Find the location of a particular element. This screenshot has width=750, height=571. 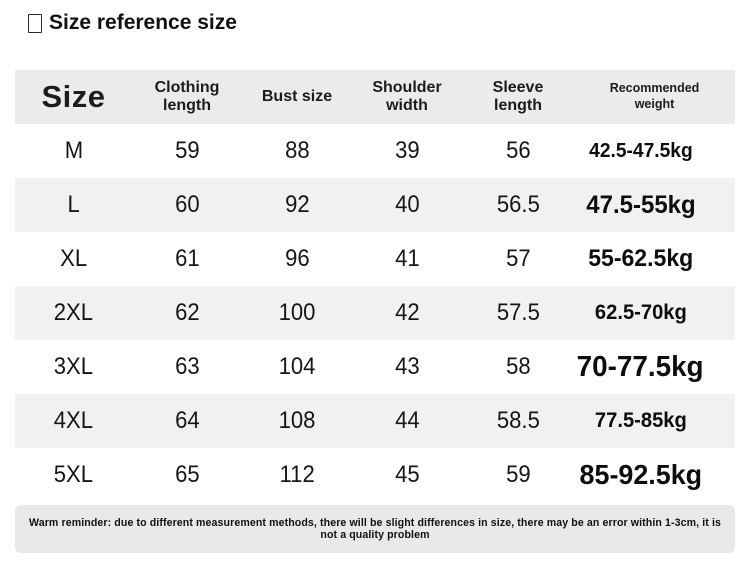

bust-size-value: 112 is located at coordinates (297, 475).